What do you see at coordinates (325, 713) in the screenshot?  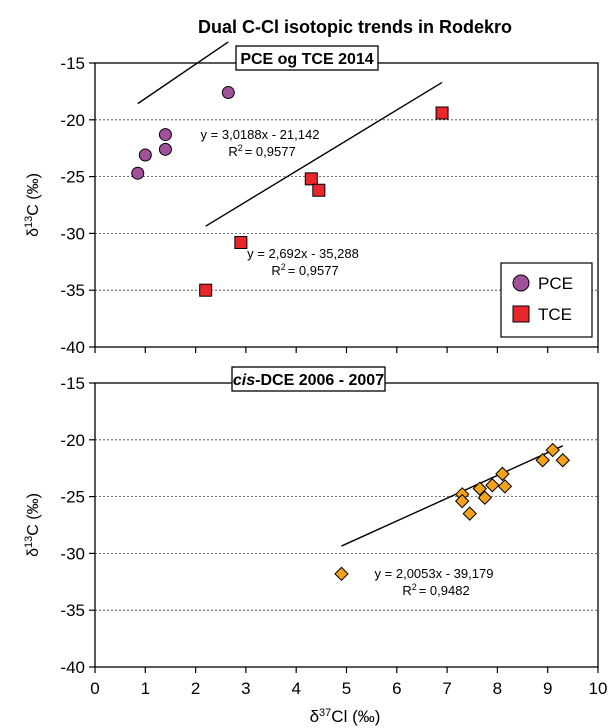 I see `x-axis-label-sup: 37` at bounding box center [325, 713].